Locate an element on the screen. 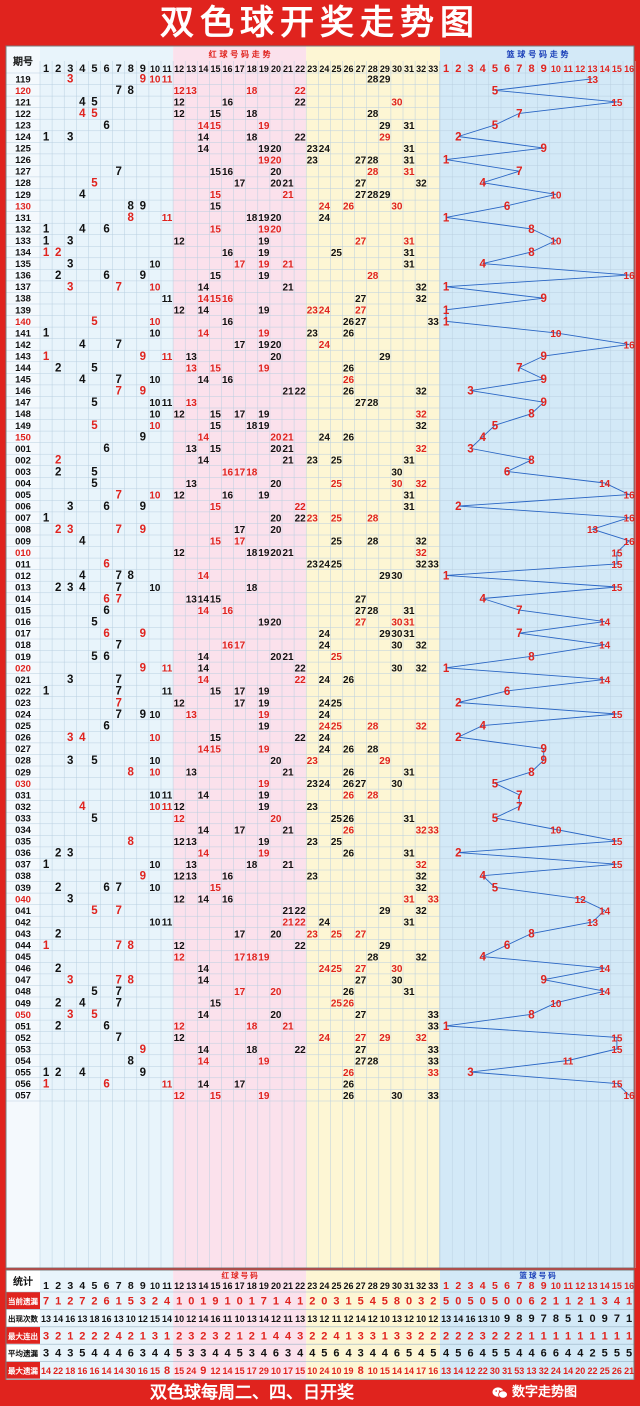 This screenshot has height=1406, width=640. stats-red-column: 15 is located at coordinates (215, 1286).